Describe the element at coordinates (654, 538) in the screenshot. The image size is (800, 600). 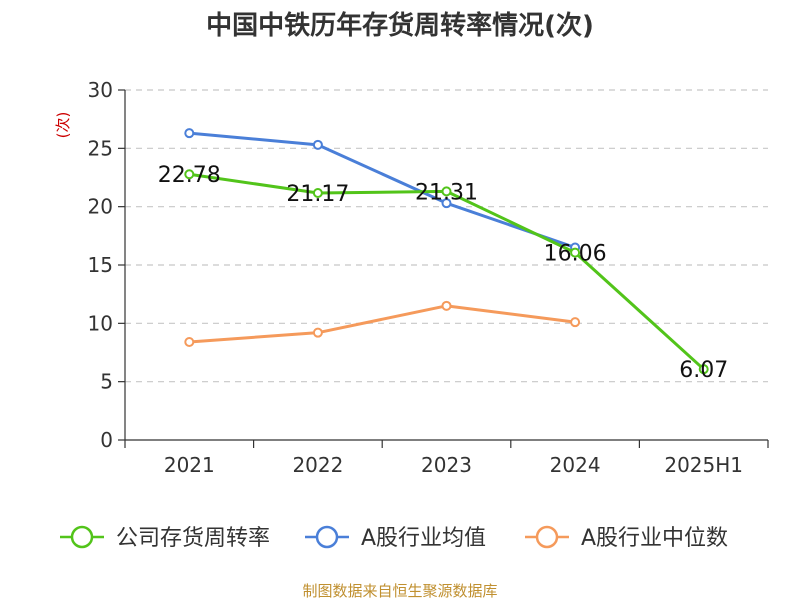
I see `legend-label: A股行业中位数` at that location.